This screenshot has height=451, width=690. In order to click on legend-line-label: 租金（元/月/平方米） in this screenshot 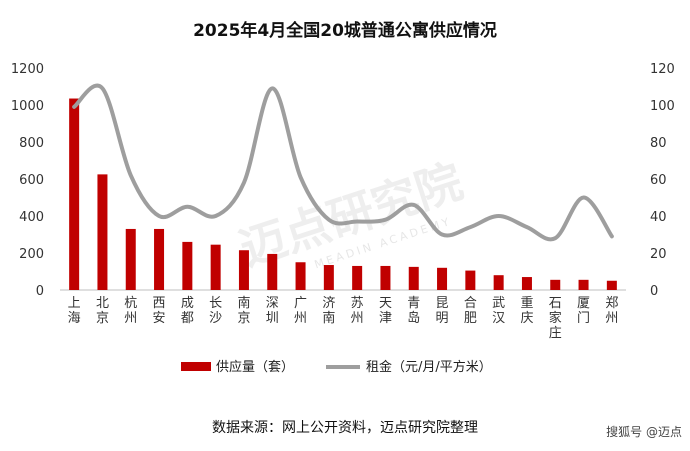, I will do `click(429, 367)`.